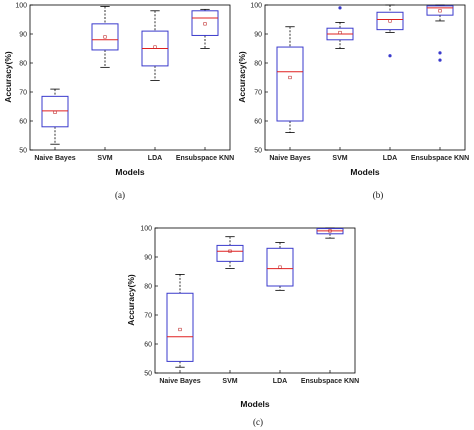 This screenshot has width=474, height=430. I want to click on caption-c: (c), so click(258, 422).